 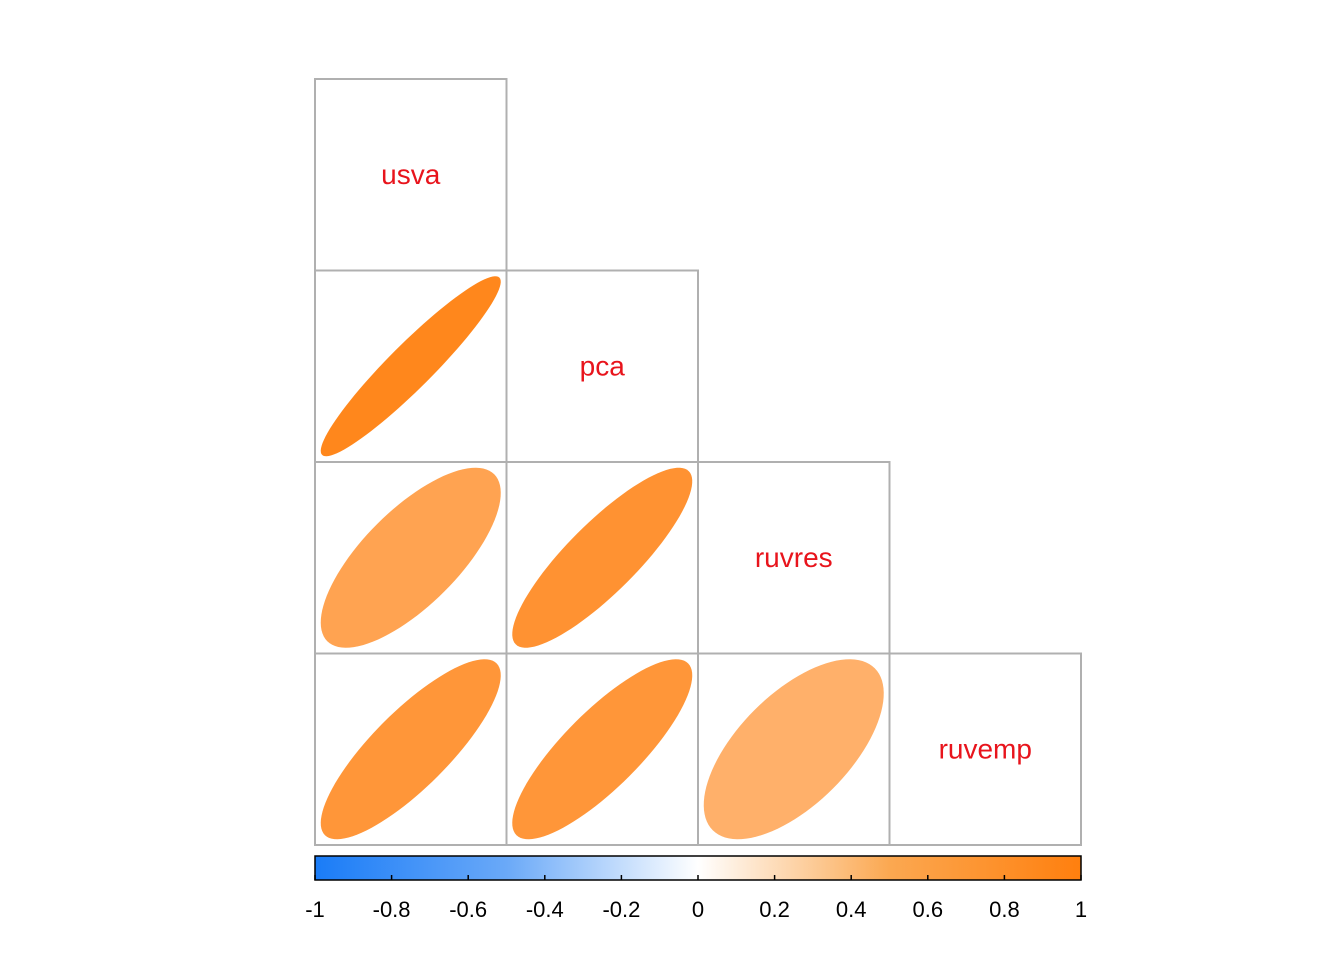 I want to click on colorbar-tick-label: 0, so click(x=698, y=909).